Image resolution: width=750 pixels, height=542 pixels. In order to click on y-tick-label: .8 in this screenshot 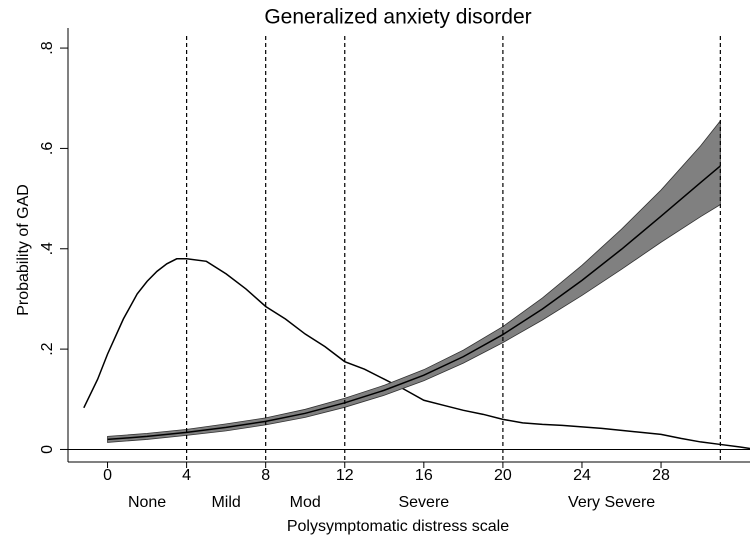, I will do `click(47, 47)`.